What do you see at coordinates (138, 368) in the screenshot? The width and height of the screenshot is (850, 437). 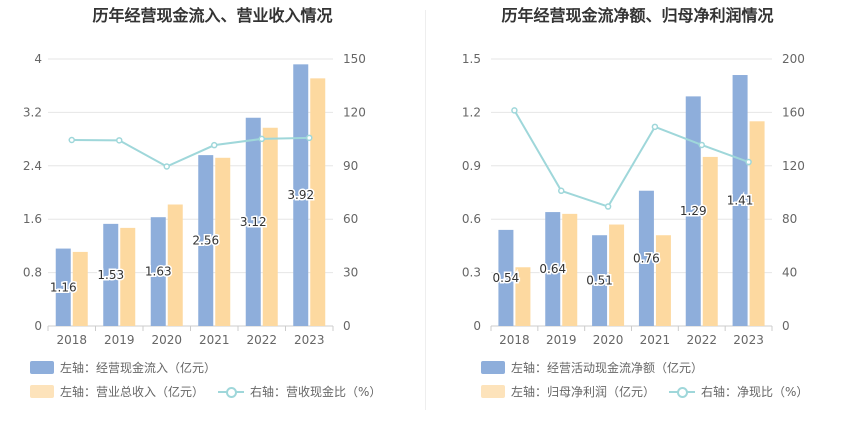 I see `legend-label: 左轴：经营现金流入（亿元）` at bounding box center [138, 368].